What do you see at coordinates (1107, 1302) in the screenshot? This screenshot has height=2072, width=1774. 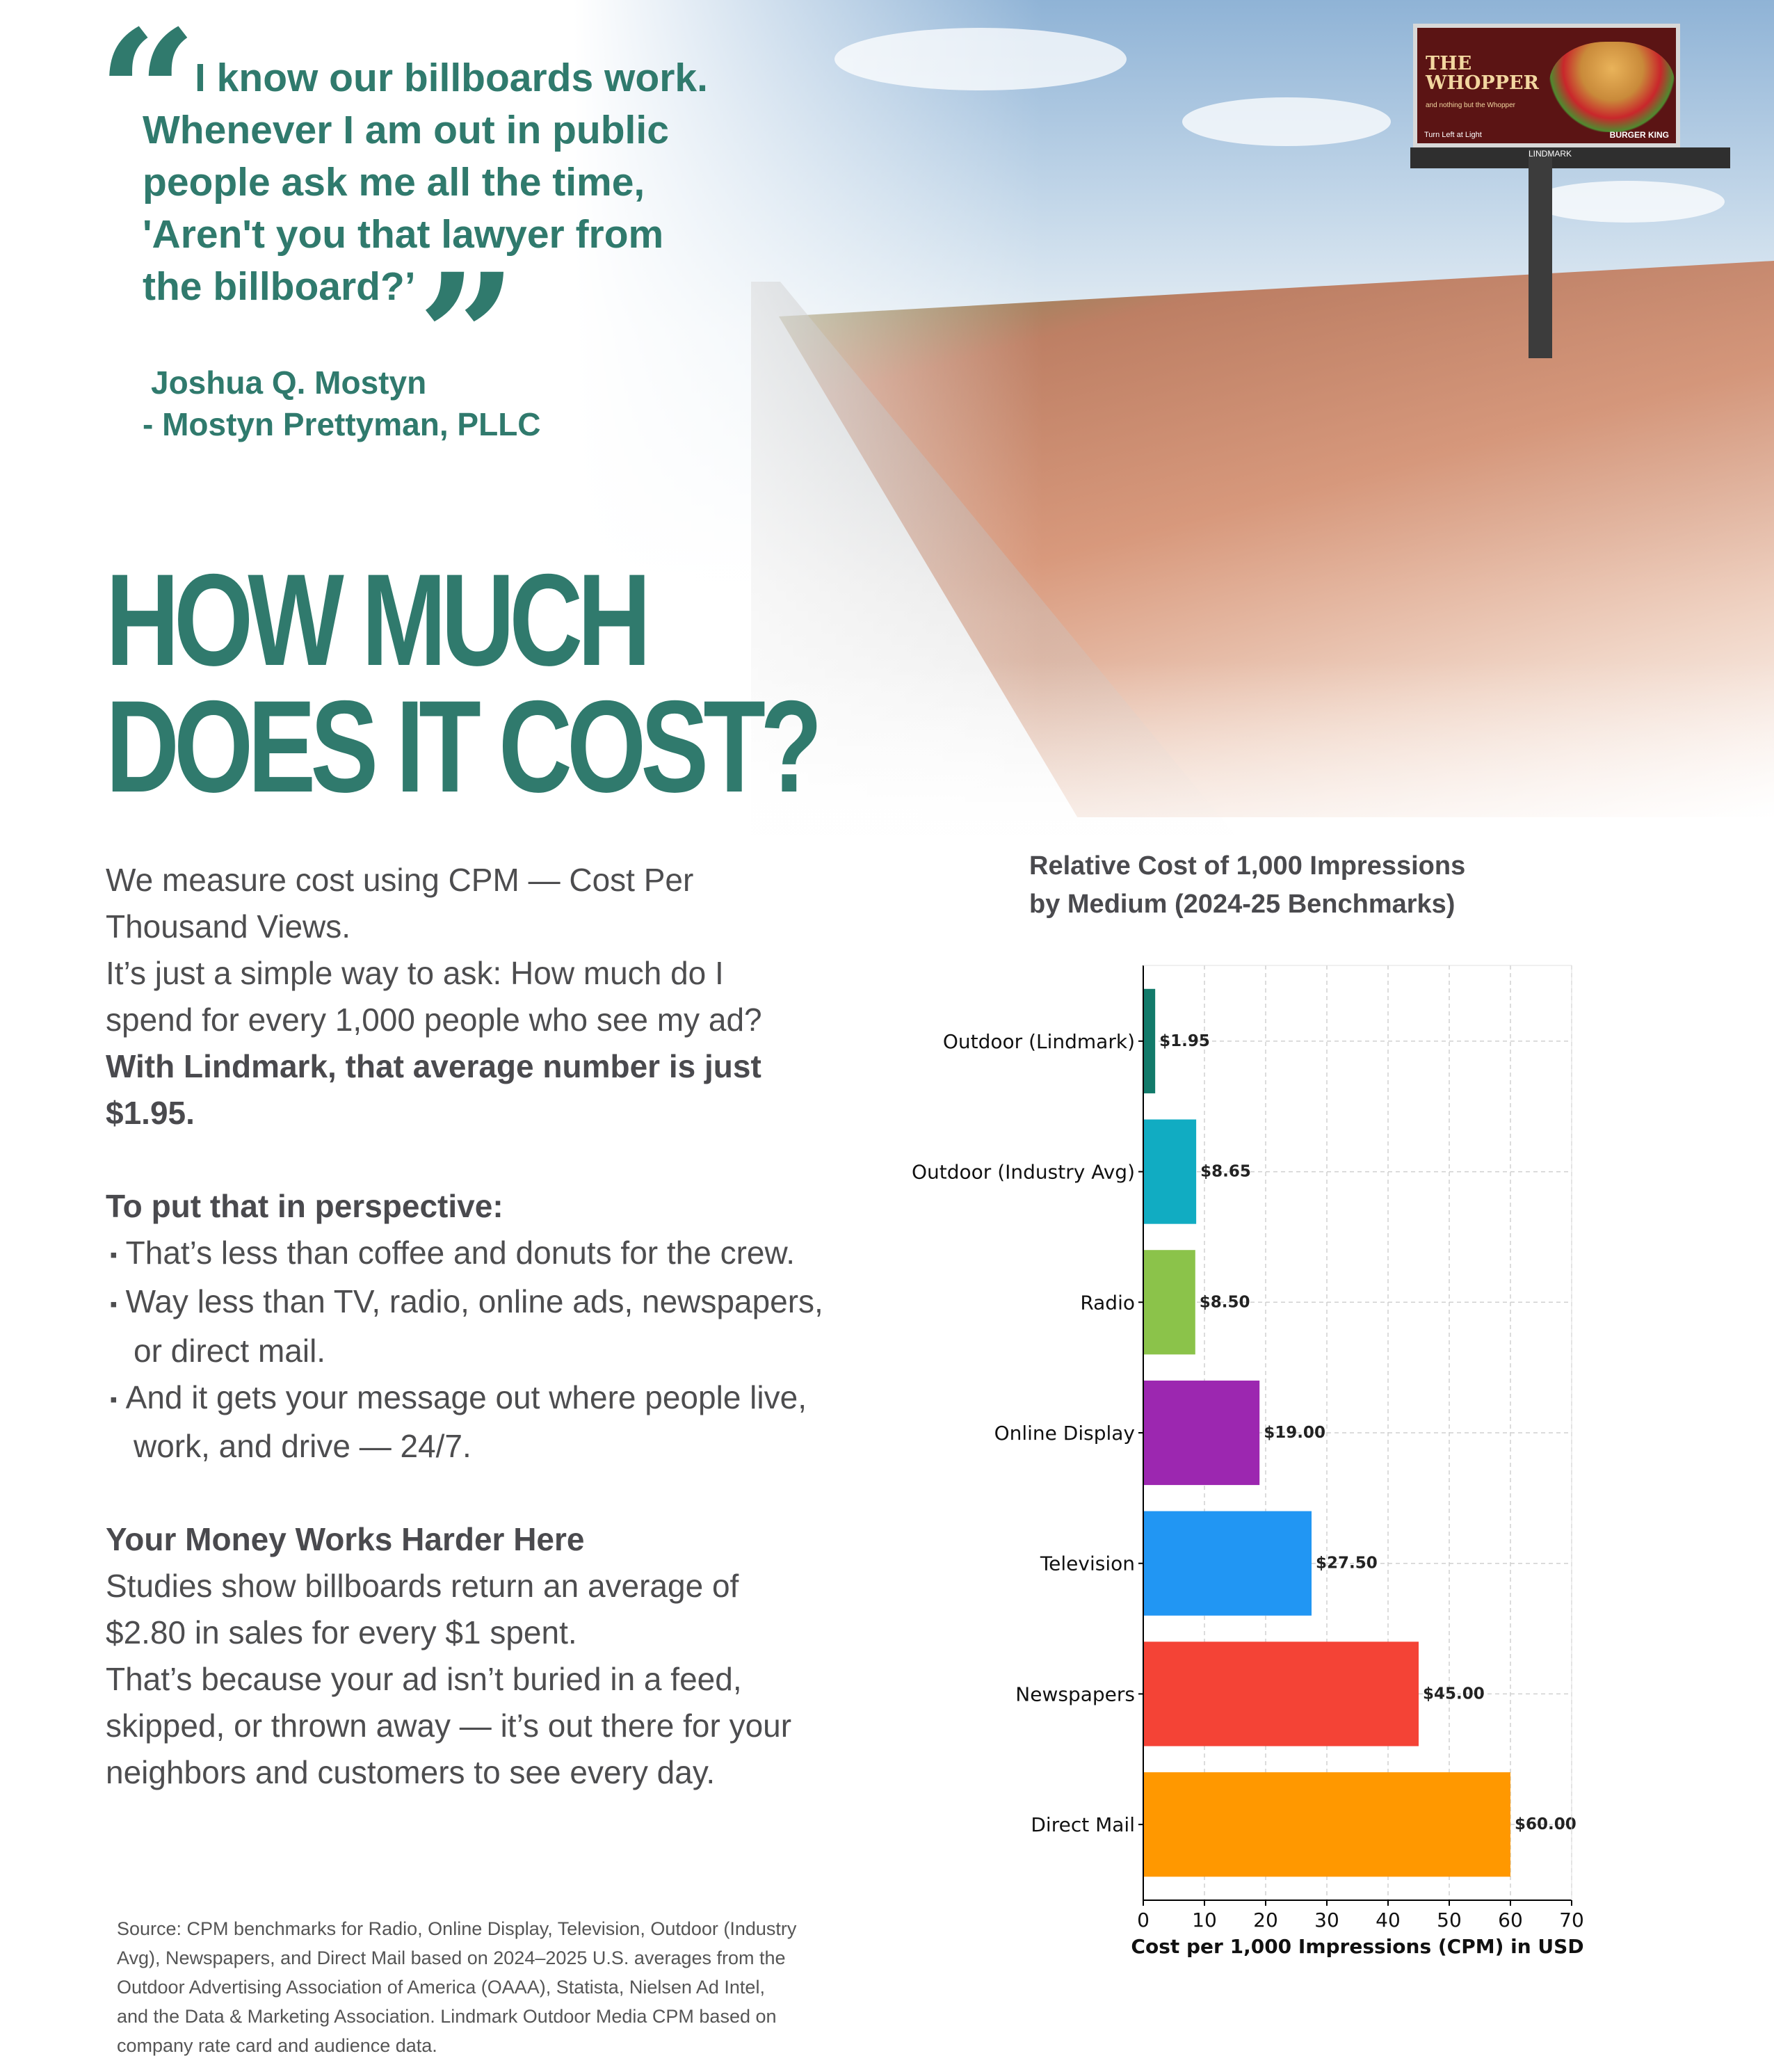 I see `category-label: Radio` at bounding box center [1107, 1302].